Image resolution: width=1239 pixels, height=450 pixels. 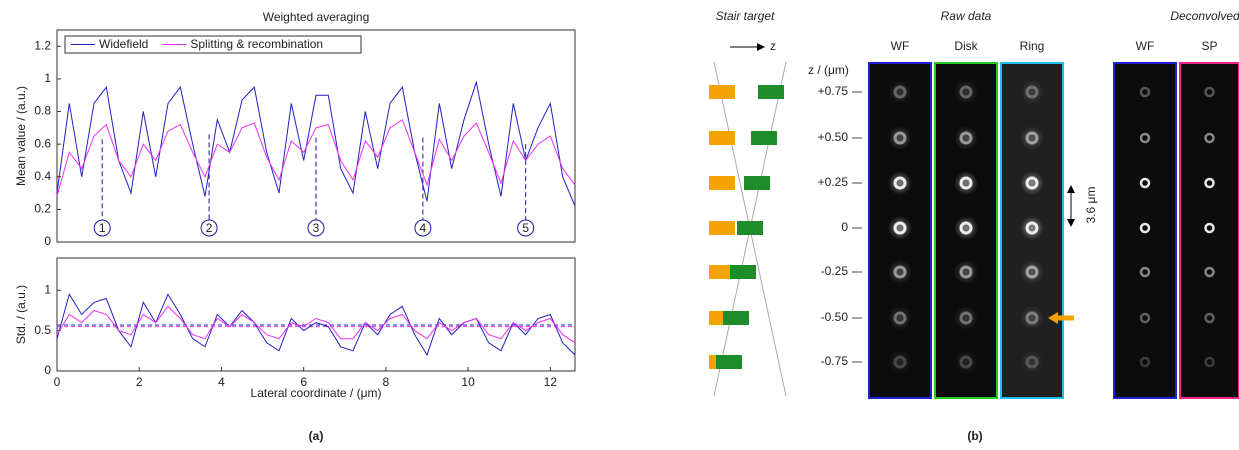 I want to click on image-panel, so click(x=1209, y=230).